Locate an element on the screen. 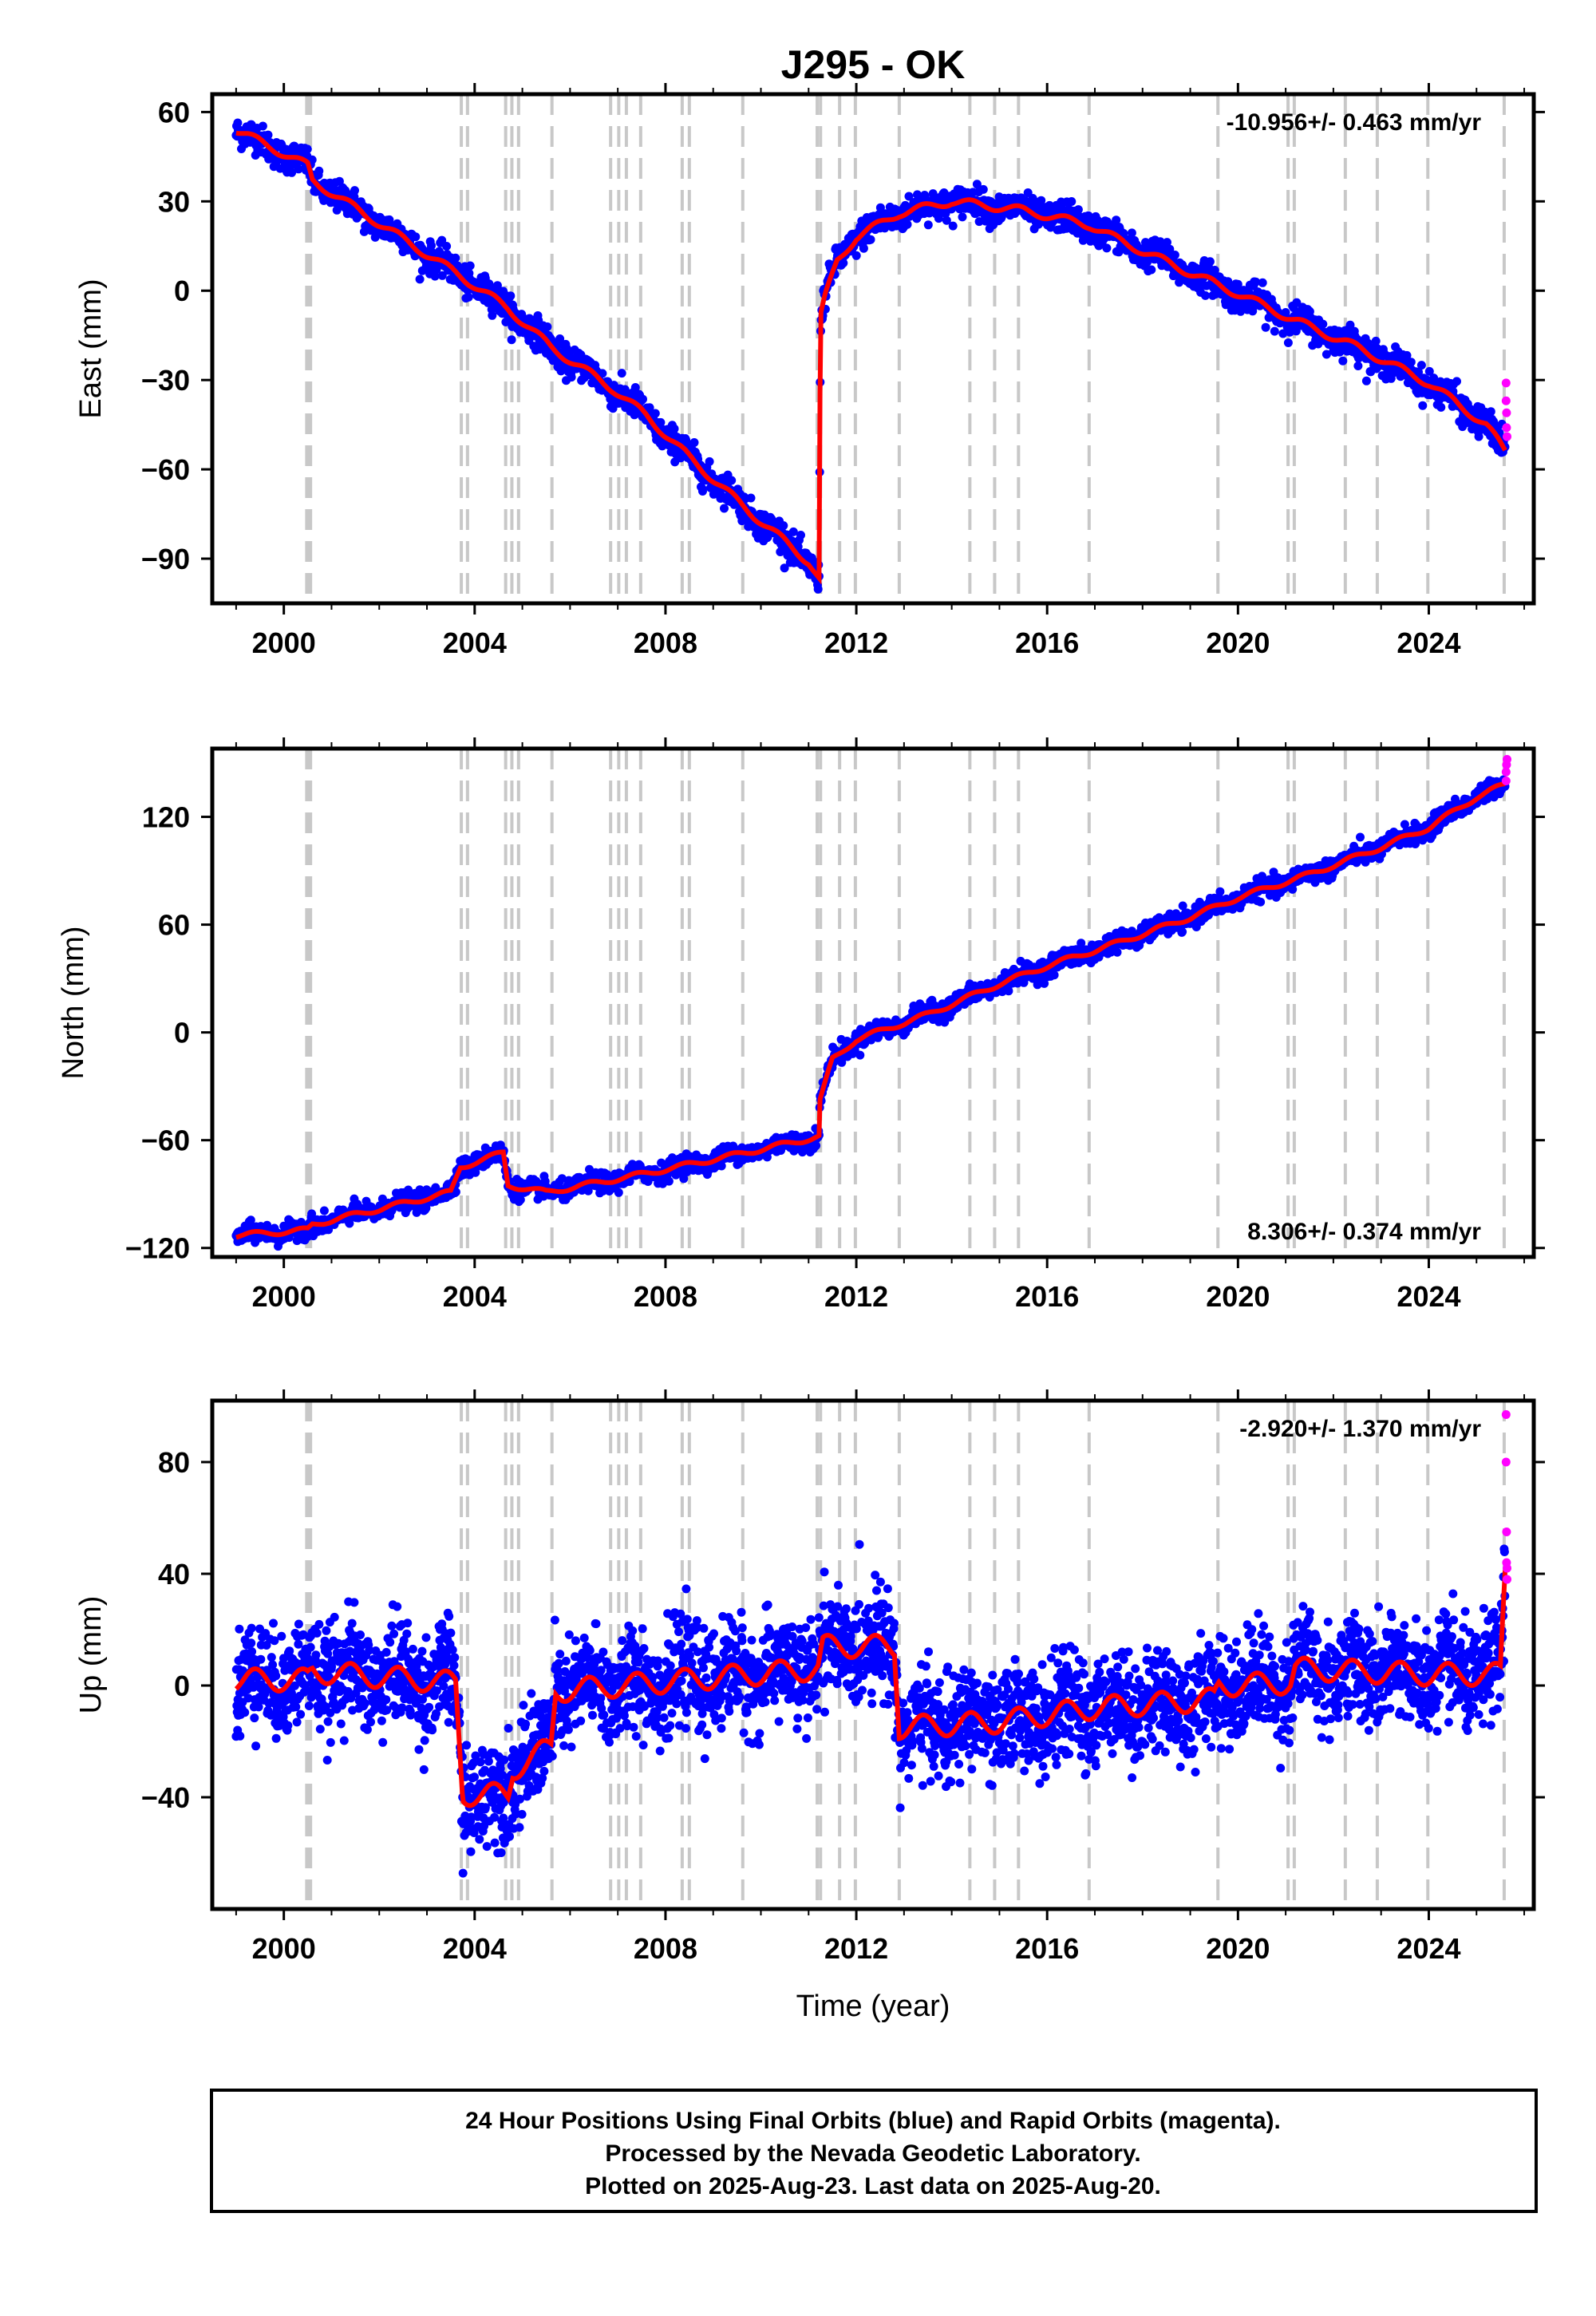  x-tick-label: 2004 is located at coordinates (475, 642).